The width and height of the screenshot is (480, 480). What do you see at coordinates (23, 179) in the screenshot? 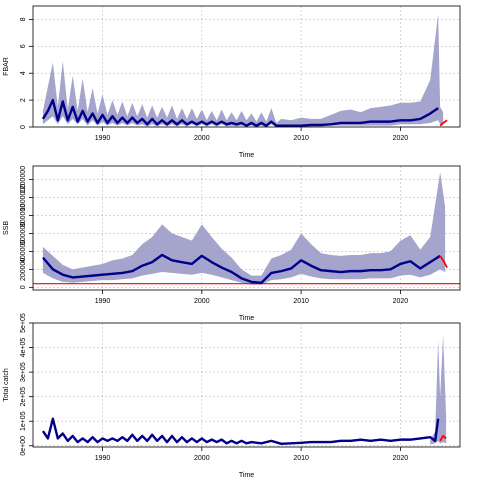
I see `y-tick-label: 1200000` at bounding box center [23, 179].